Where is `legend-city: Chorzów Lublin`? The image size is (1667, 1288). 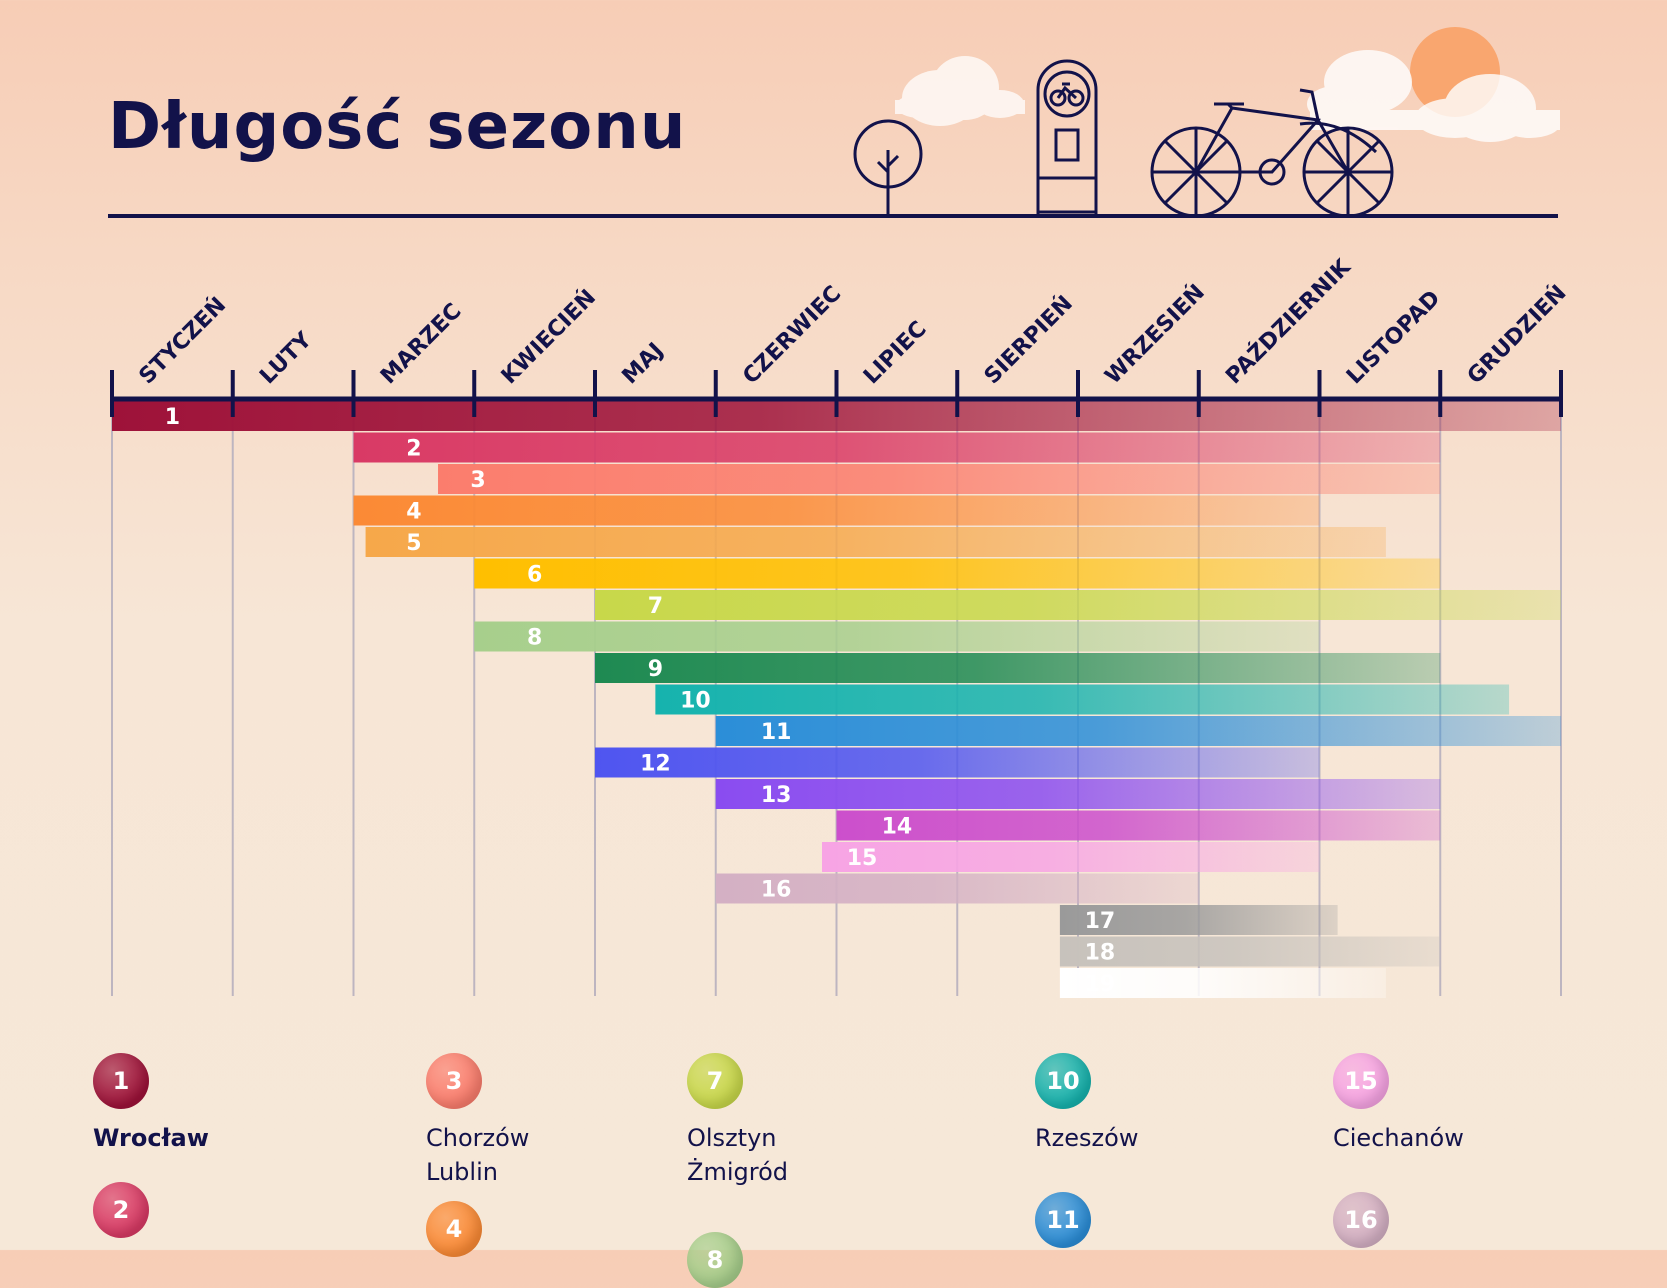 legend-city: Chorzów Lublin is located at coordinates (478, 1155).